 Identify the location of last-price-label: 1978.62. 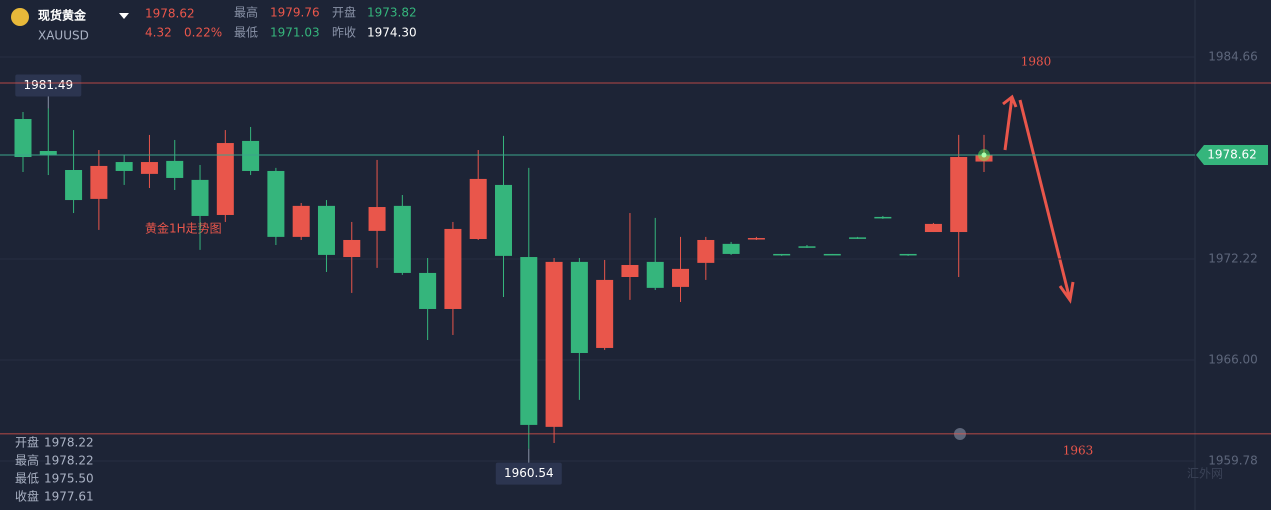
(1232, 155).